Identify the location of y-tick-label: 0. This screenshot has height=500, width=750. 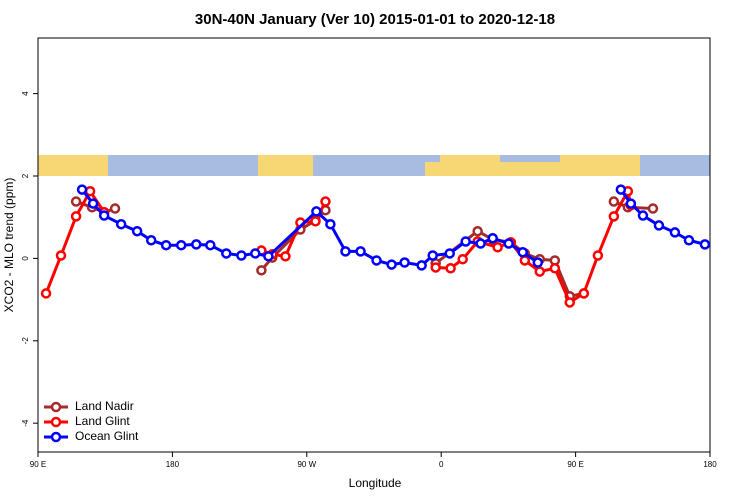
(25, 258).